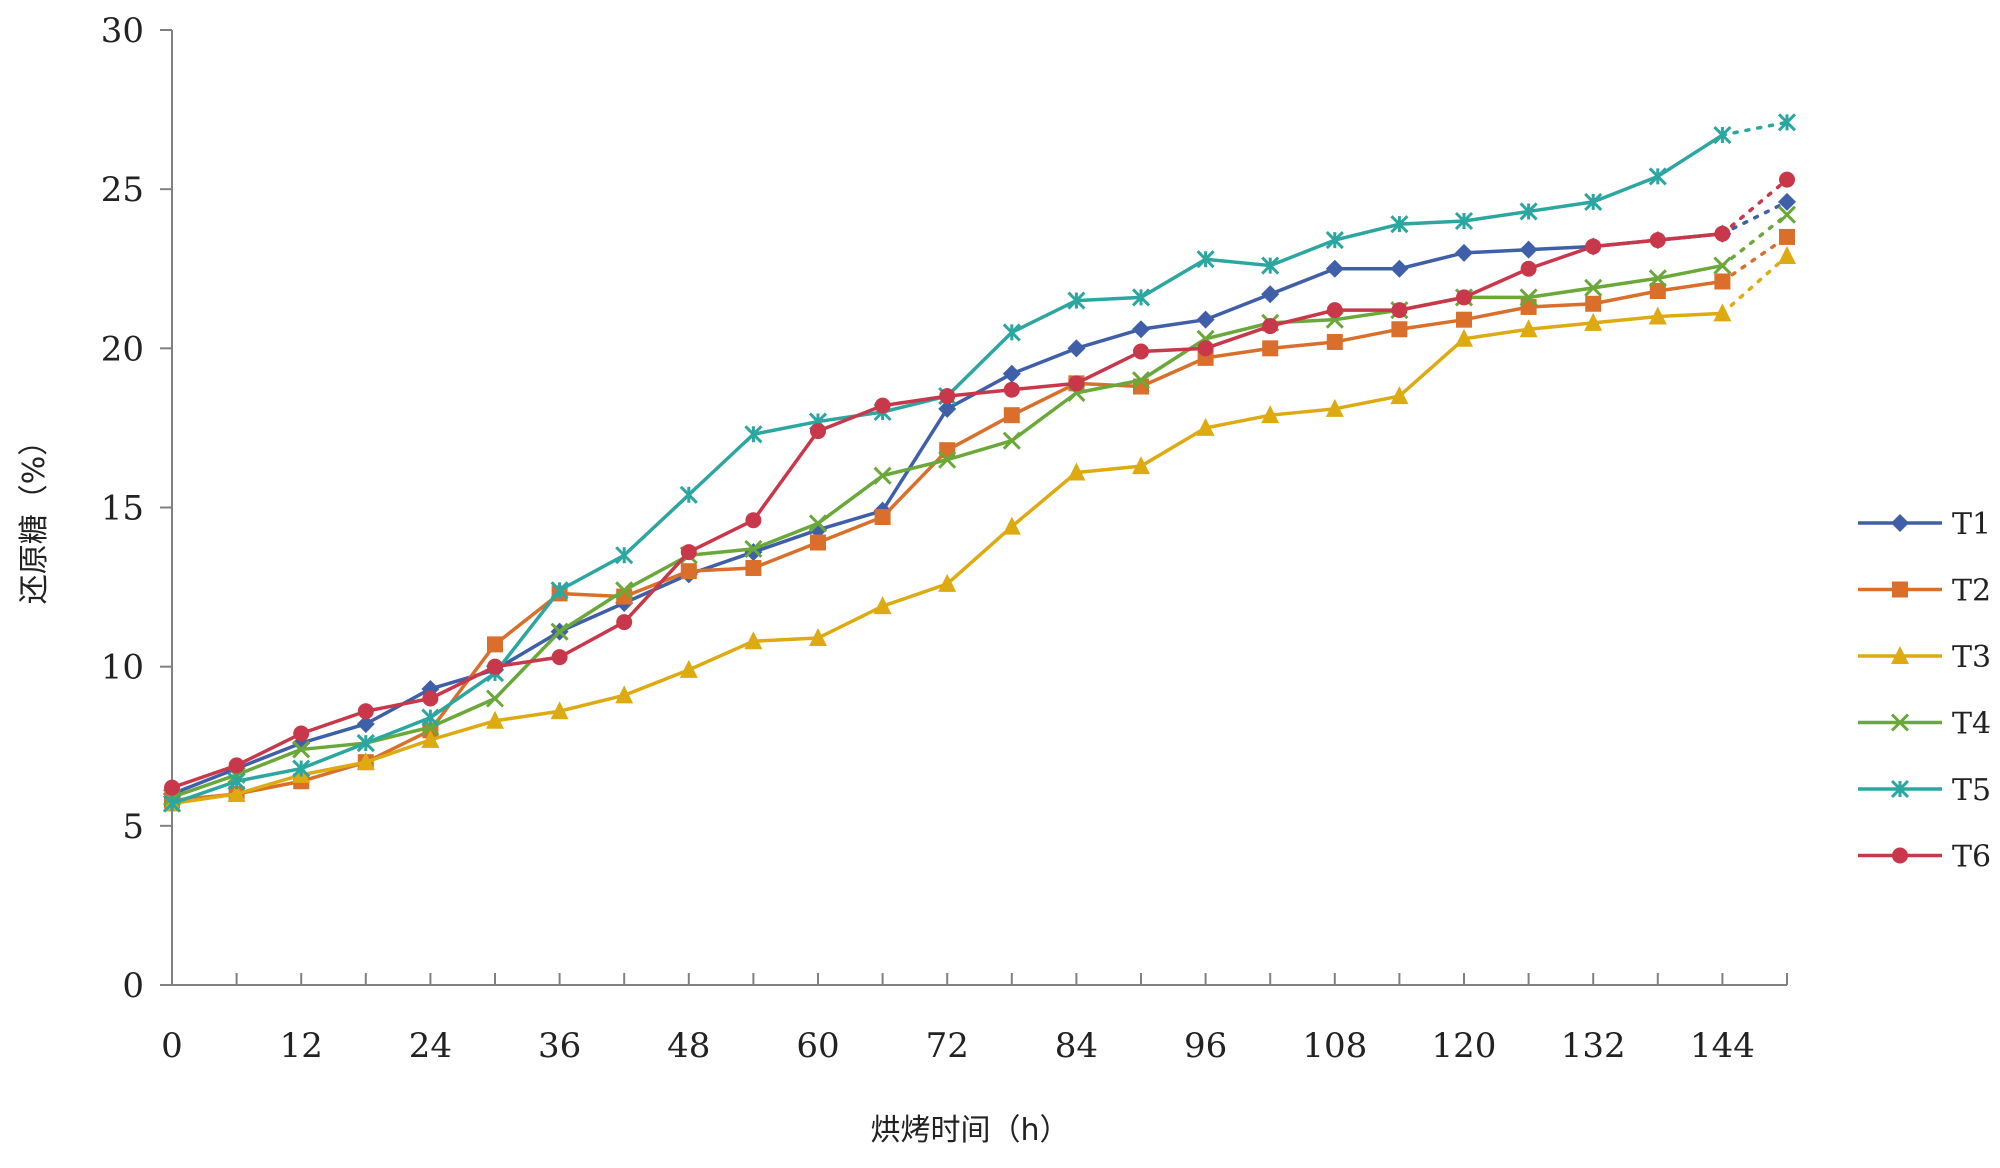  Describe the element at coordinates (1924, 524) in the screenshot. I see `legend-item-t1: T1` at that location.